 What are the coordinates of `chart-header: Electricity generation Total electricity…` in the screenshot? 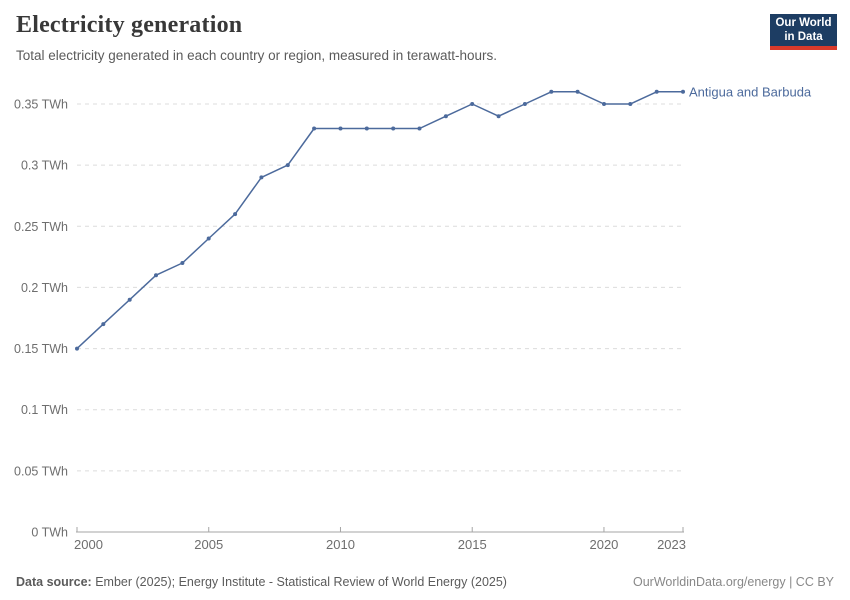 It's located at (383, 37).